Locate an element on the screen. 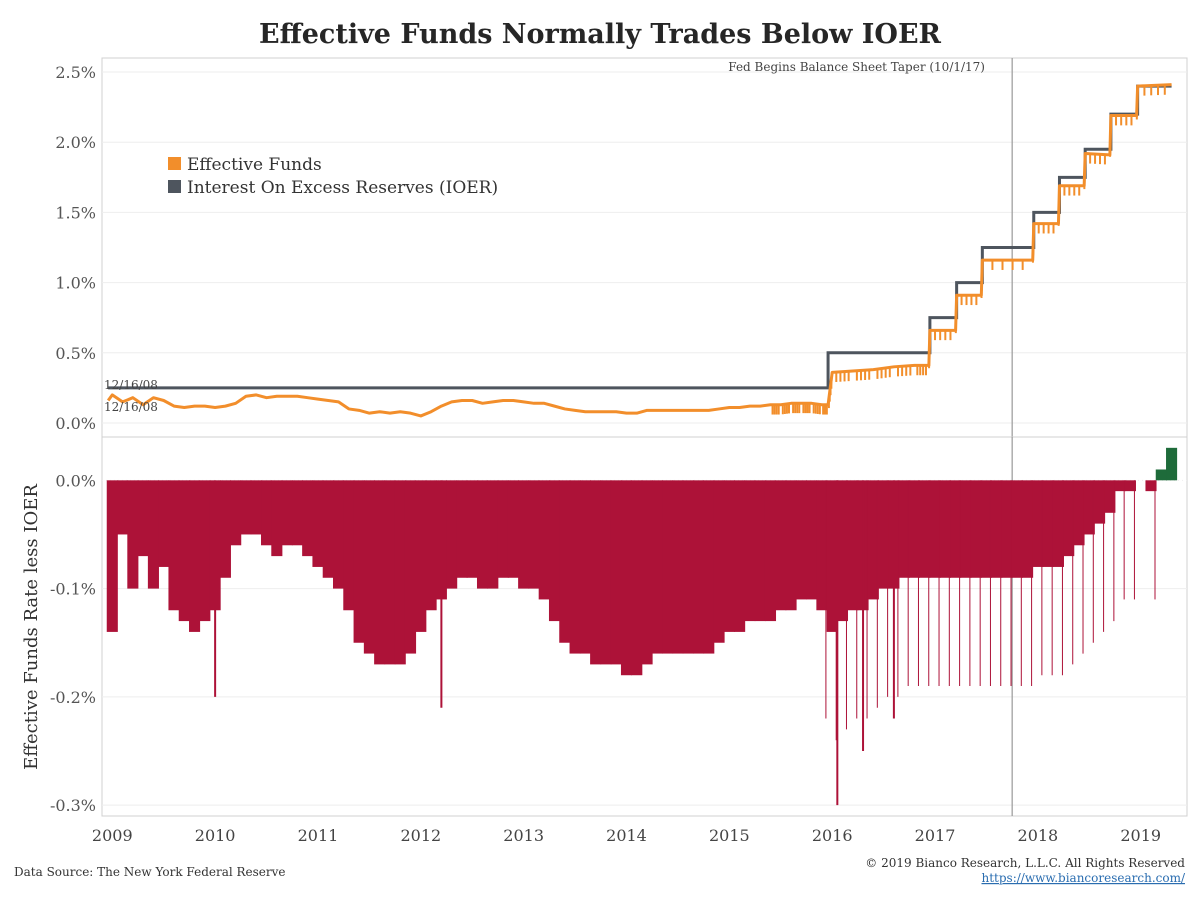 The height and width of the screenshot is (900, 1200). top-y-tick-label: 0.5% is located at coordinates (75, 353).